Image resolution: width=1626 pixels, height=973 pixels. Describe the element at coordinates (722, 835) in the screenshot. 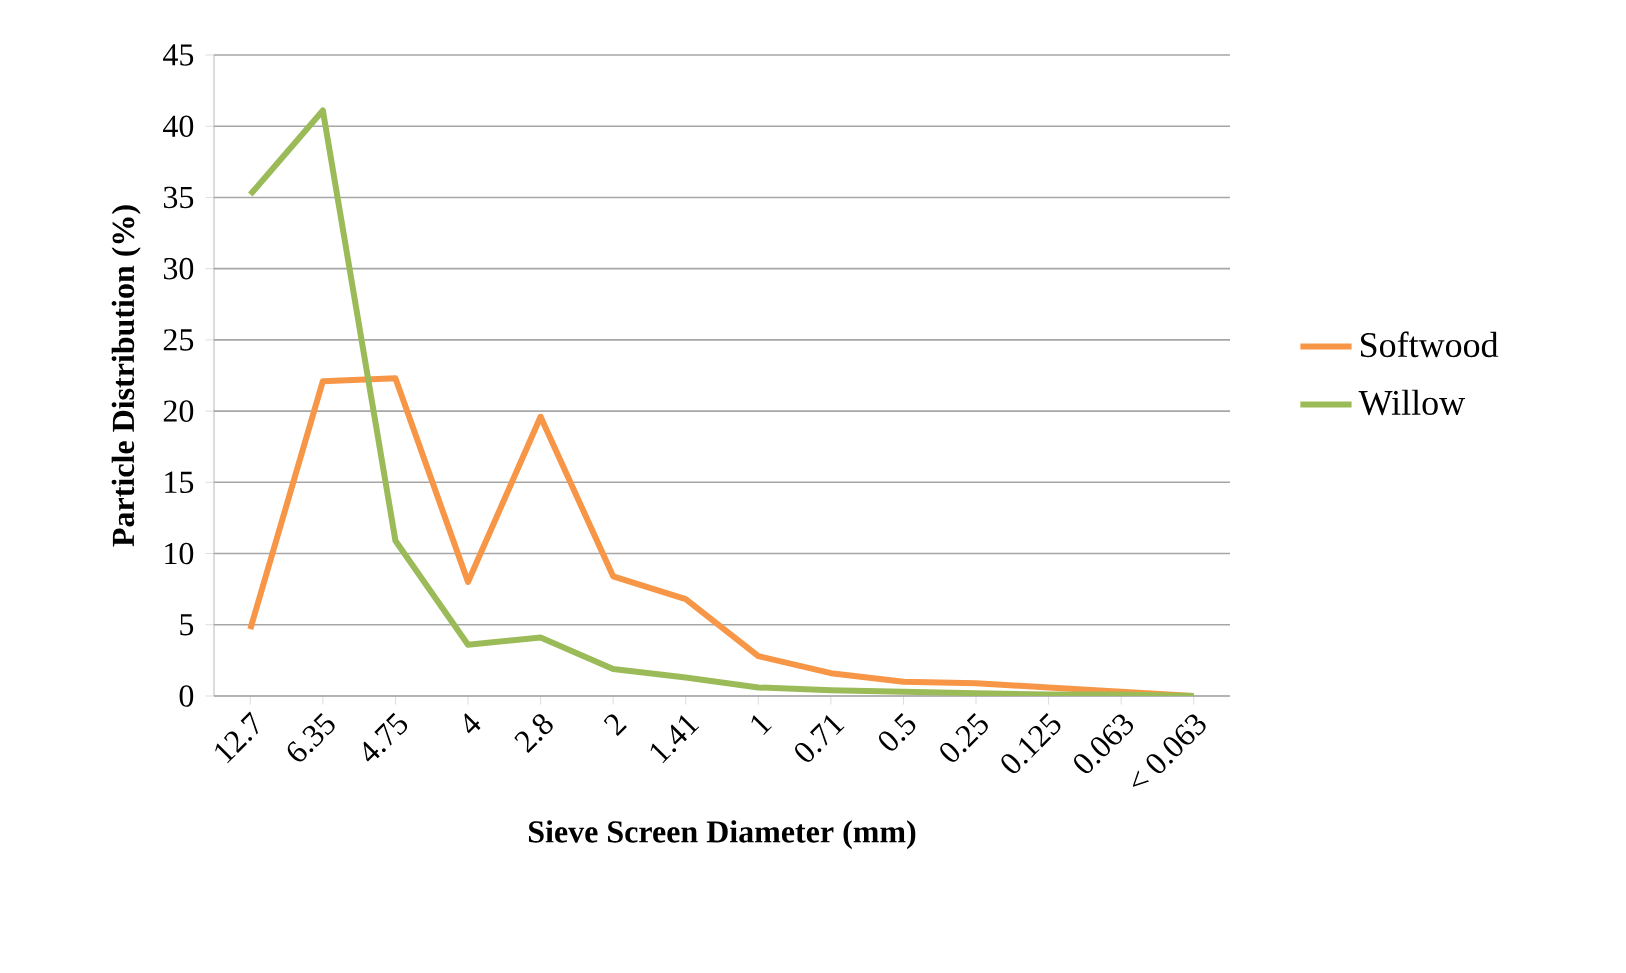

I see `x-axis-title: Sieve Screen Diameter (mm)` at that location.